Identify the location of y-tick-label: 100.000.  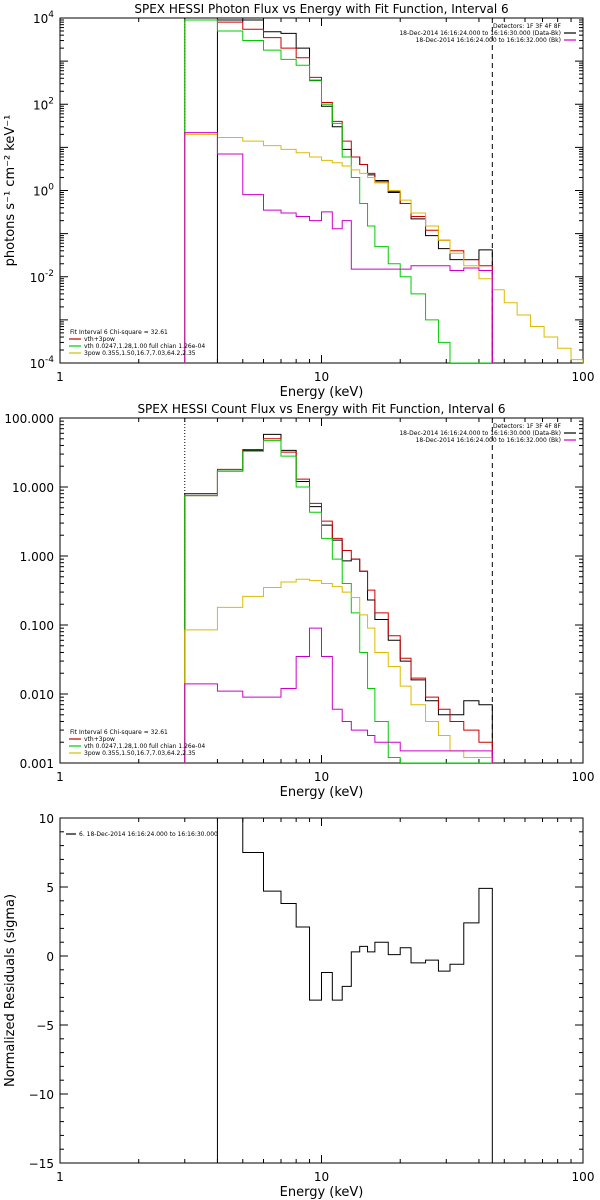
(29, 419).